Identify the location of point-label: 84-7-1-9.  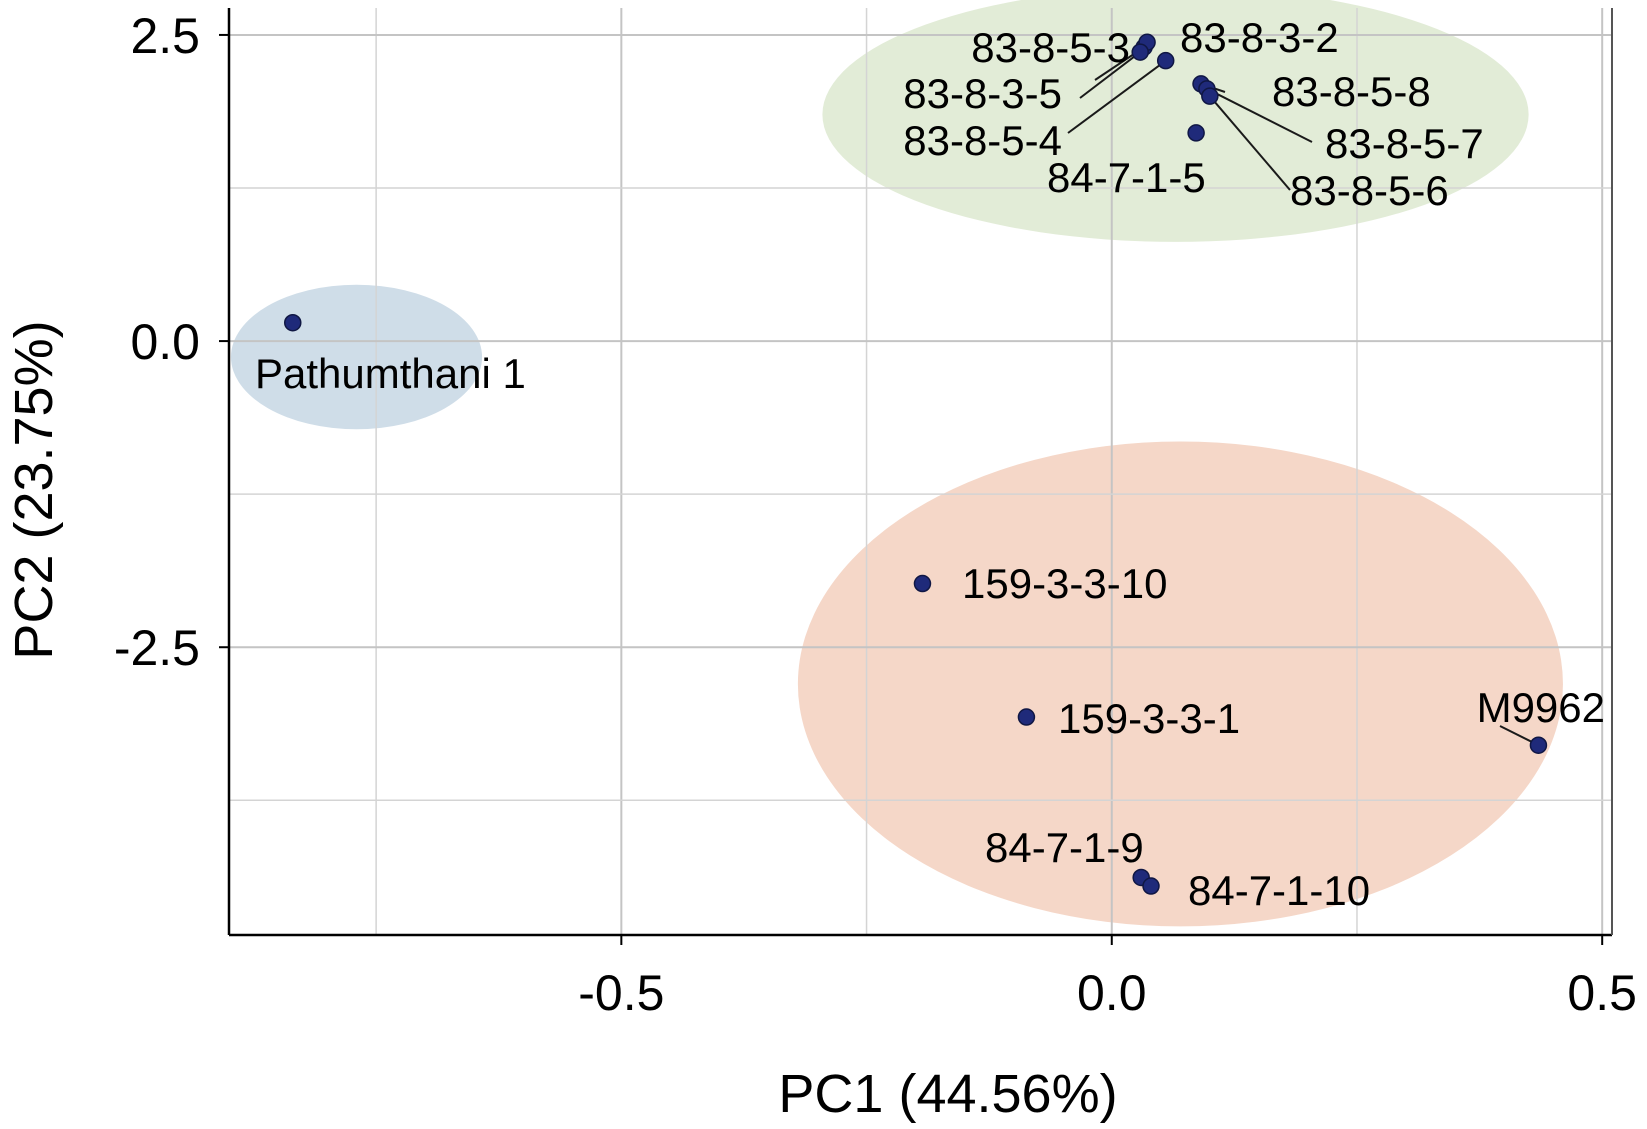
(1064, 847).